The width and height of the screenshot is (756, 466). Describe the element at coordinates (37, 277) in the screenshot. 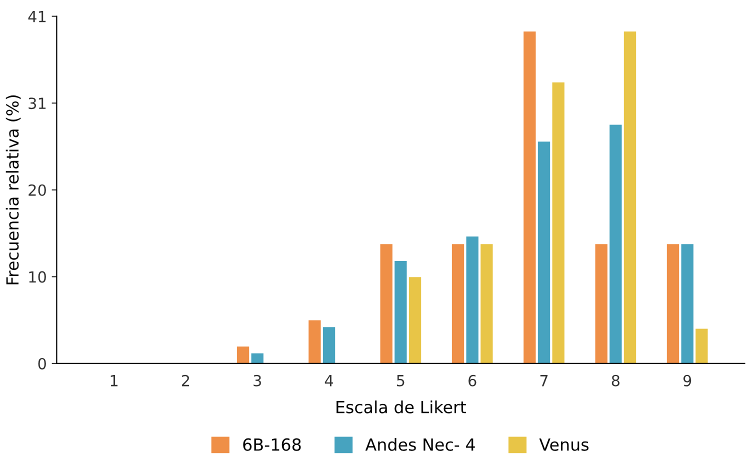

I see `y-tick-label: 10` at that location.